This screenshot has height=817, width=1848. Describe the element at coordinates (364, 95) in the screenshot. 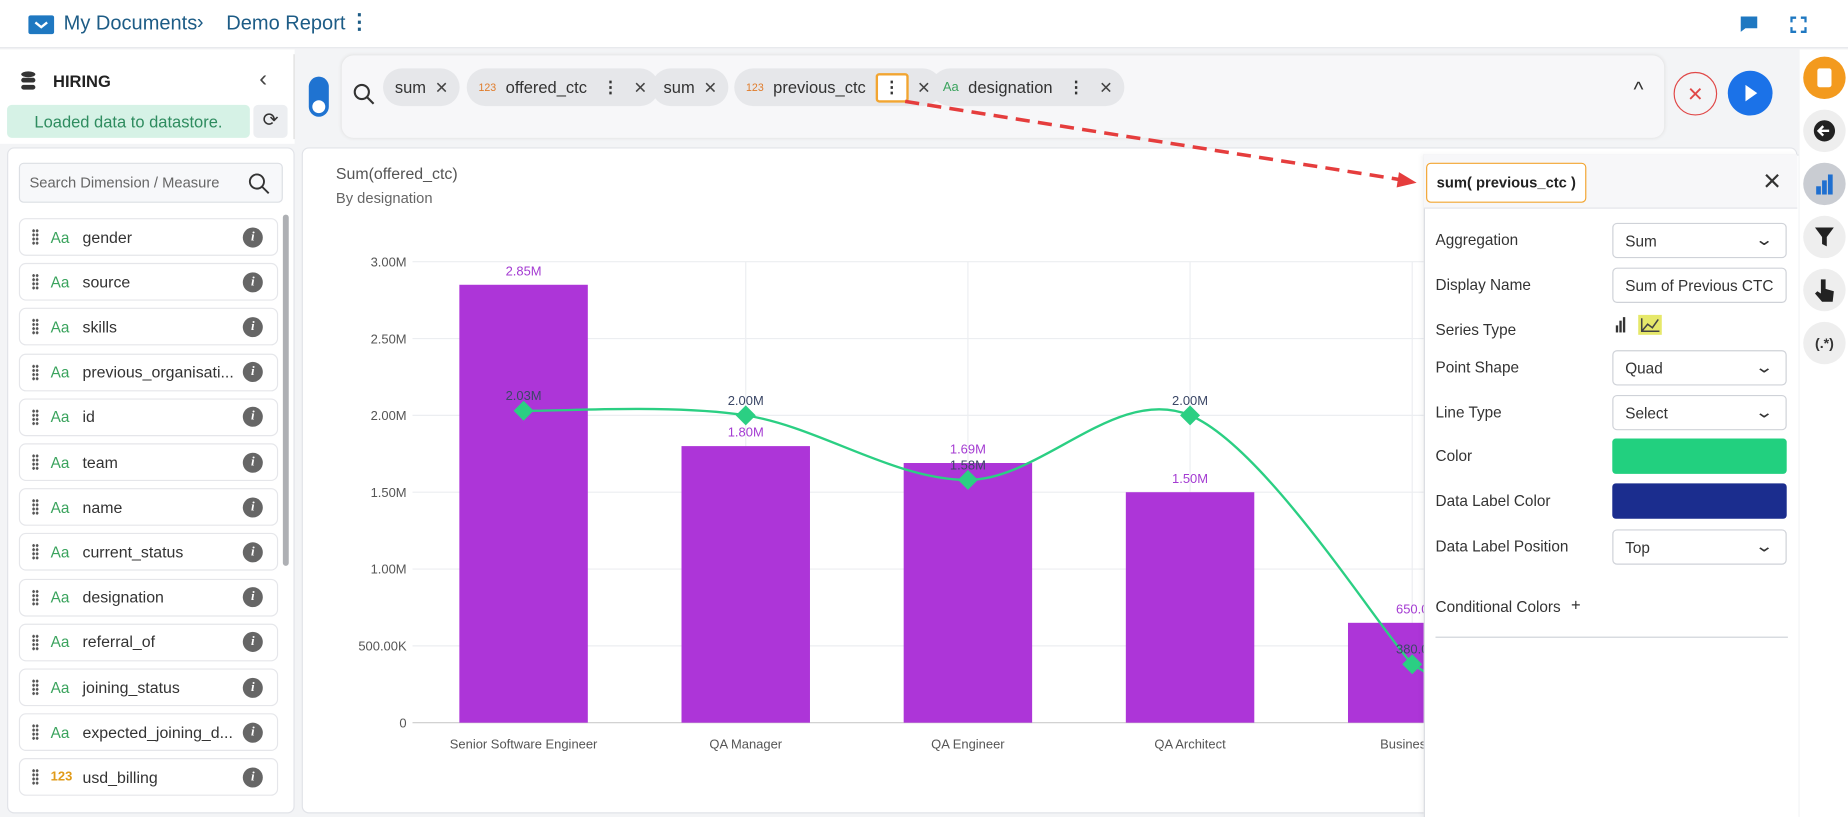

I see `query-search-icon` at that location.